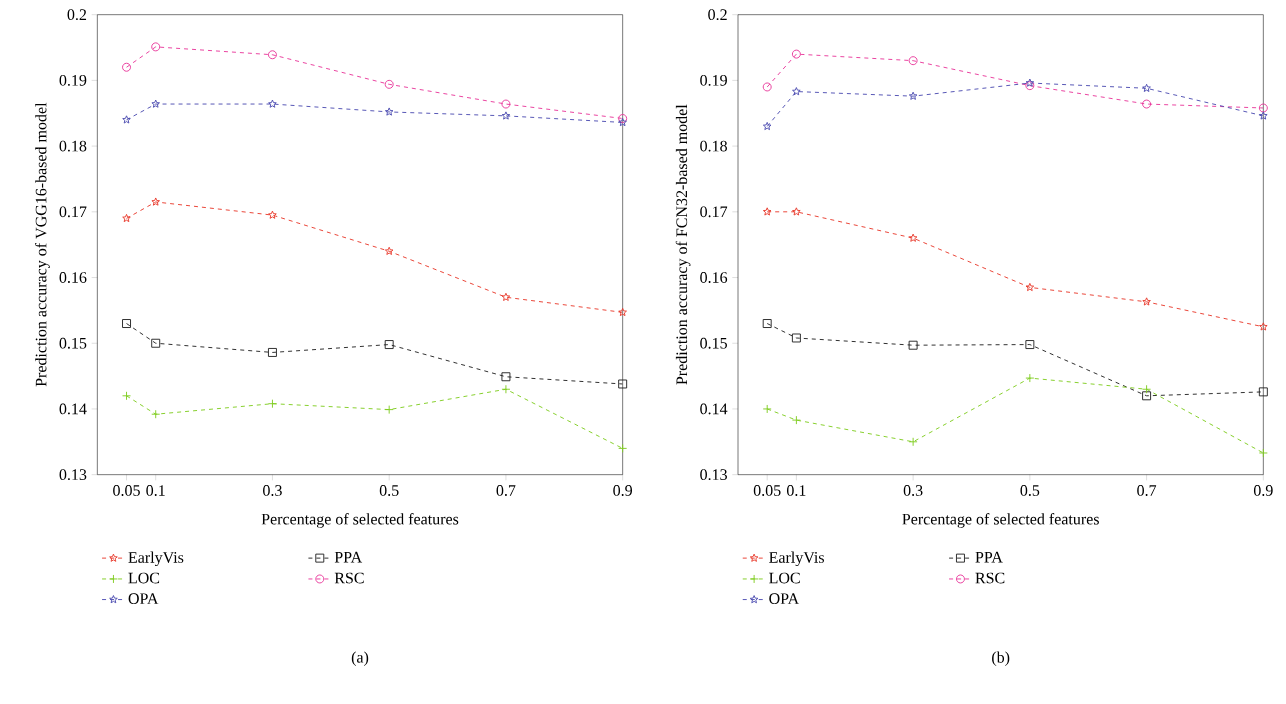 The image size is (1286, 704). Describe the element at coordinates (42, 244) in the screenshot. I see `y-axis-title: Prediction accuracy of VGG16-based model` at that location.